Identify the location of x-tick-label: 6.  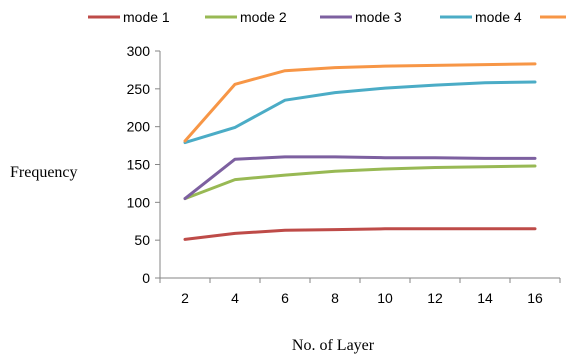
(285, 298).